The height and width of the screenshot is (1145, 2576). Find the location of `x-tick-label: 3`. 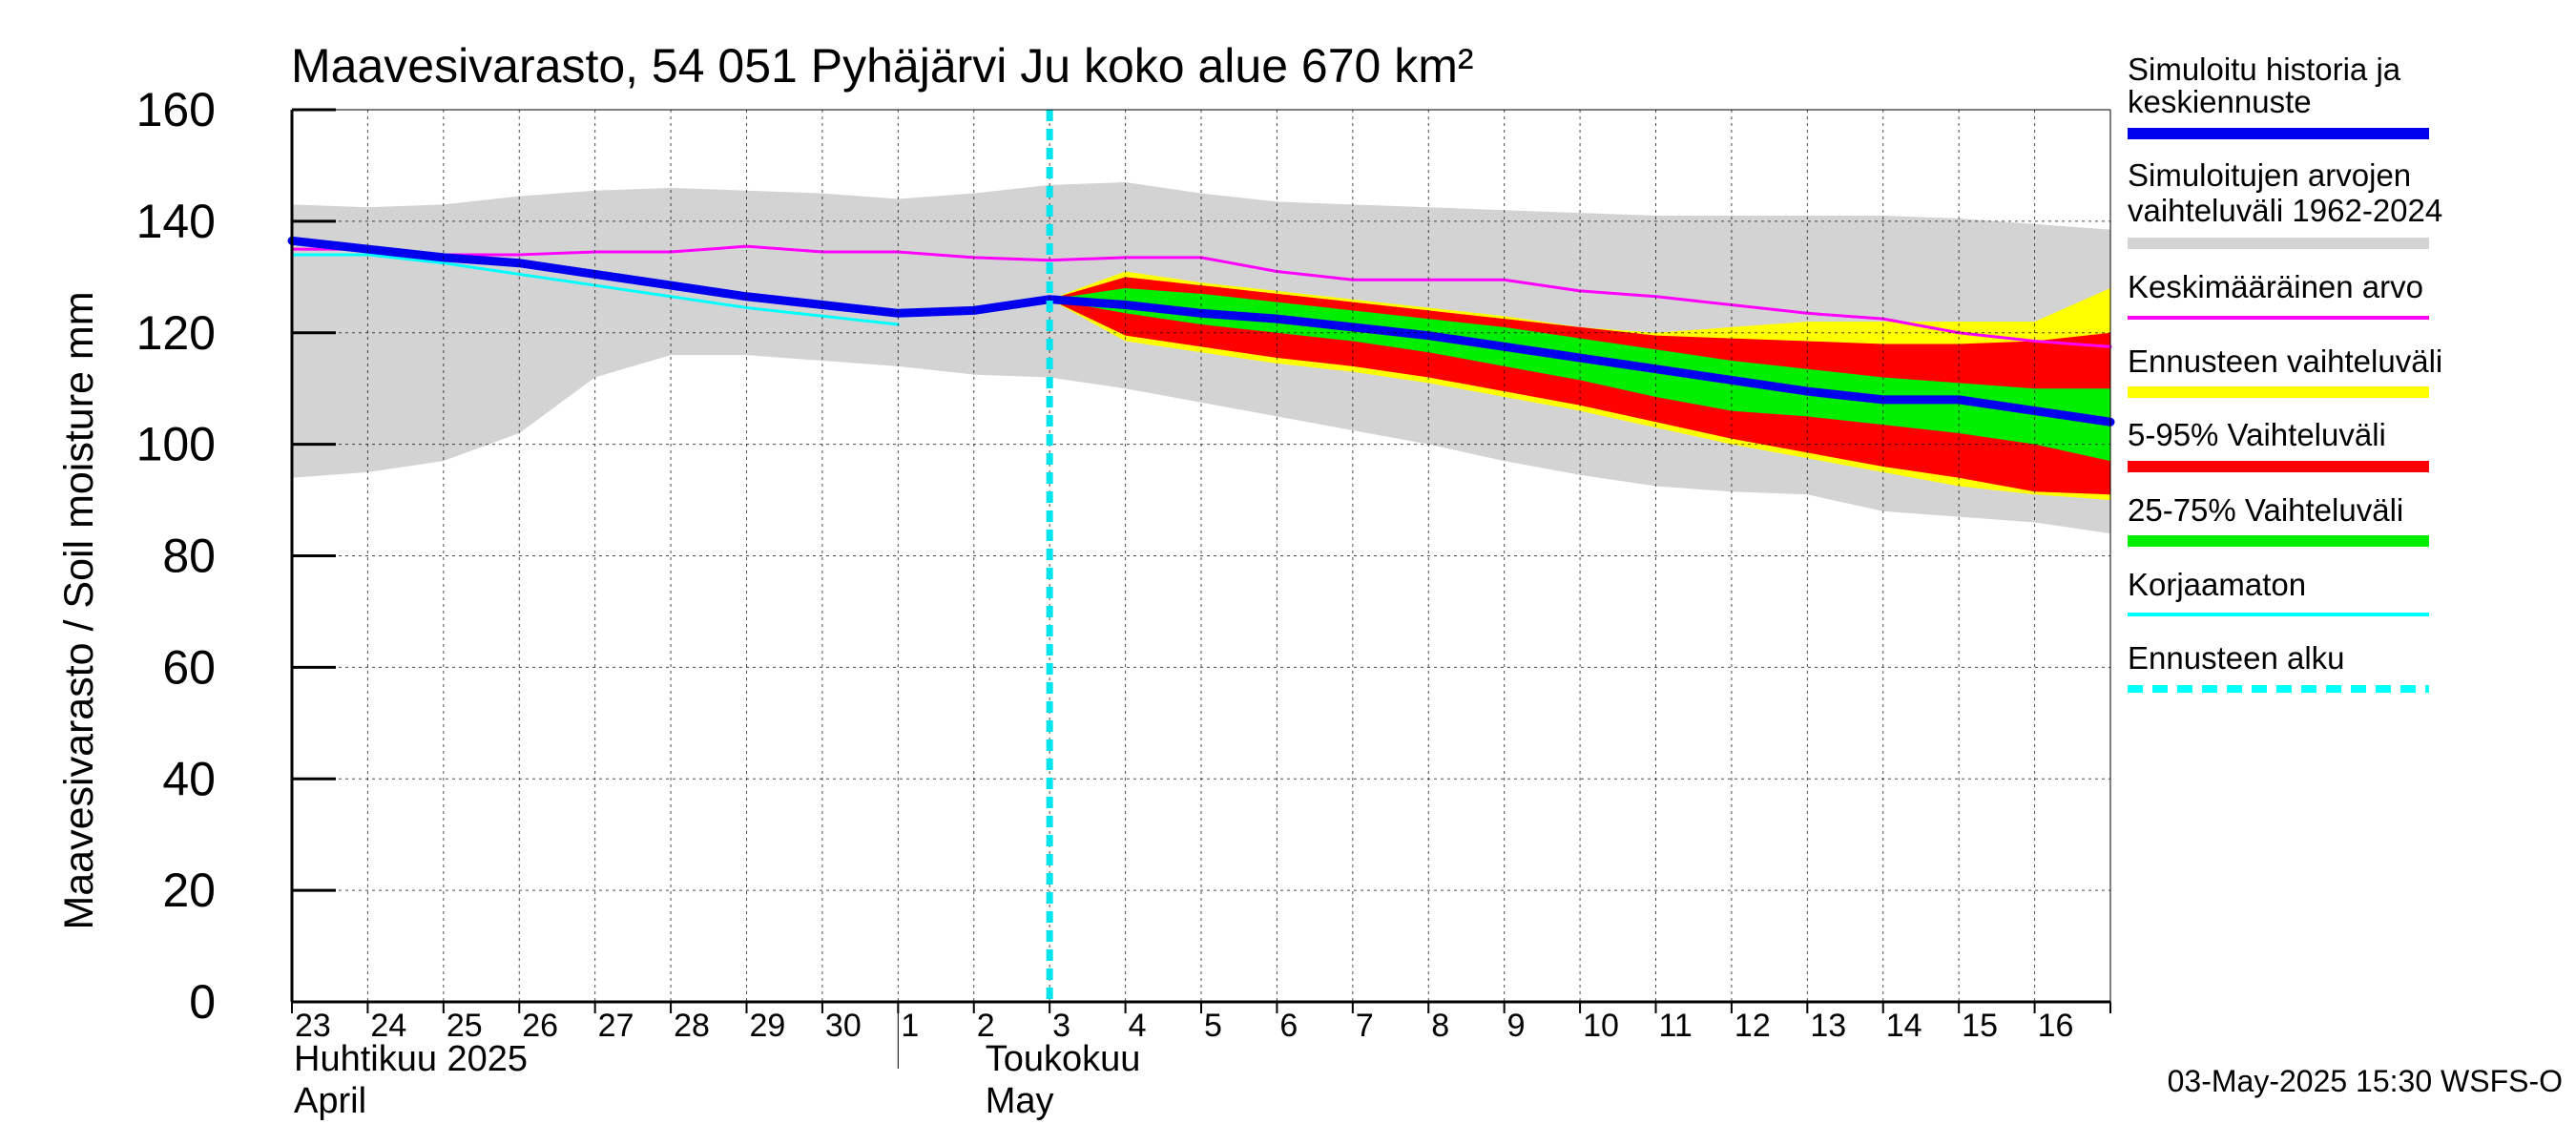

x-tick-label: 3 is located at coordinates (1061, 1026).